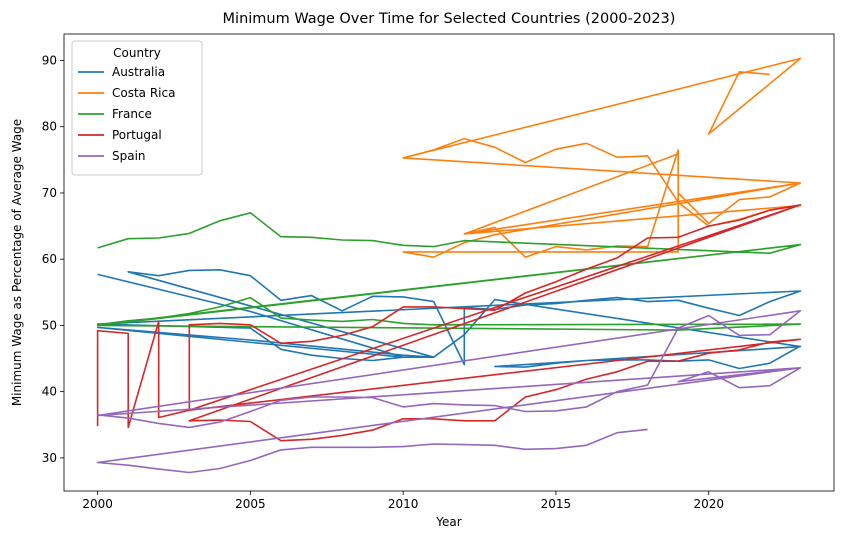  I want to click on y-tick-label: 30, so click(49, 458).